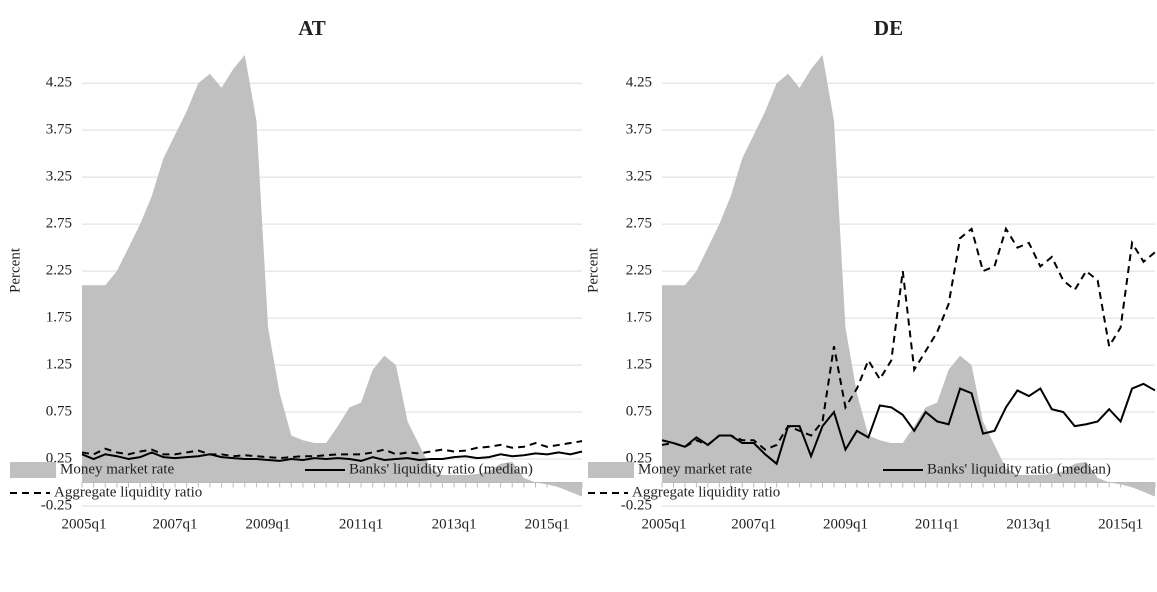 The width and height of the screenshot is (1157, 592). Describe the element at coordinates (312, 28) in the screenshot. I see `chart-title: AT` at that location.